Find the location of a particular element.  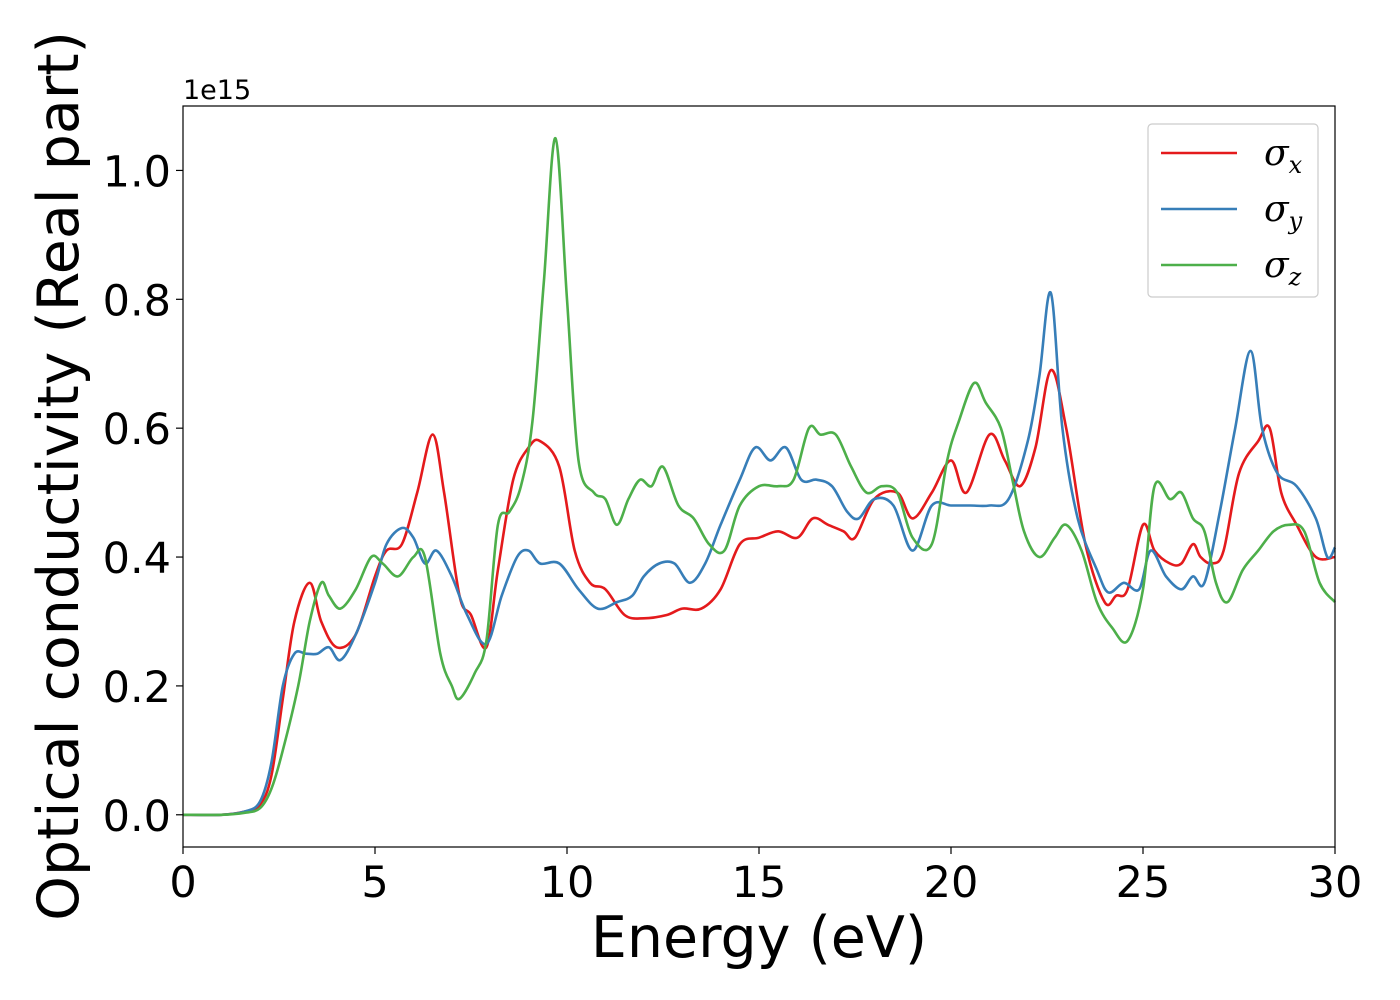

legend-label-y: σy is located at coordinates (1283, 212).